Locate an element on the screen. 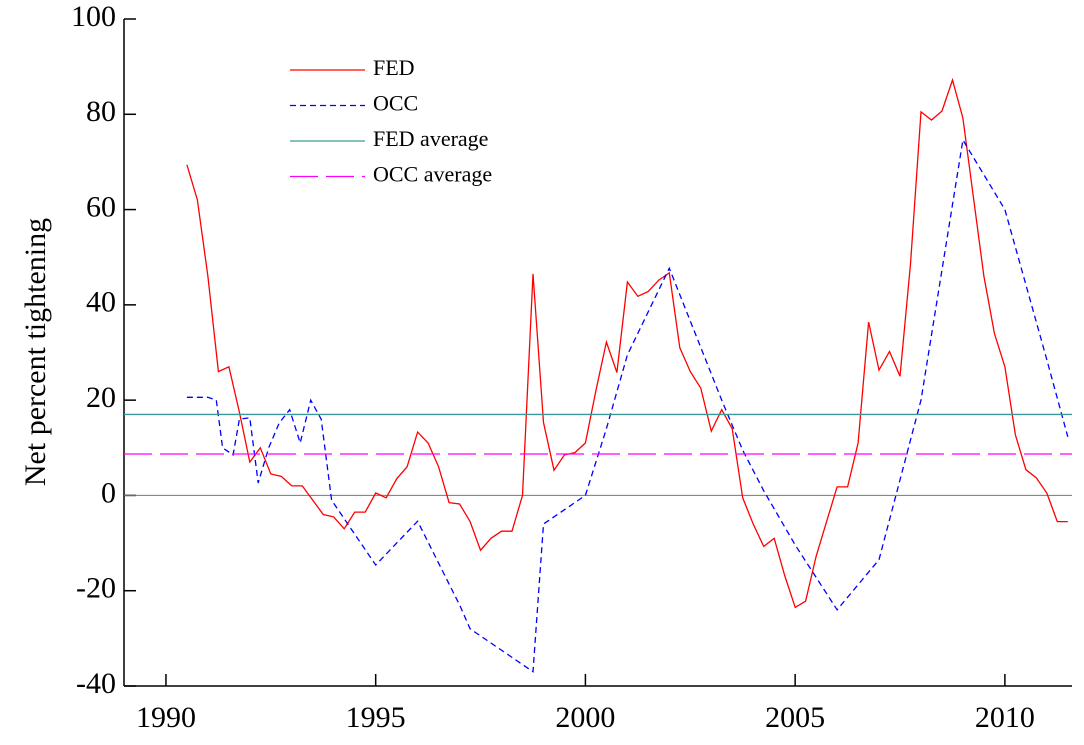 This screenshot has width=1084, height=745. y-tick-label: 60 is located at coordinates (101, 206).